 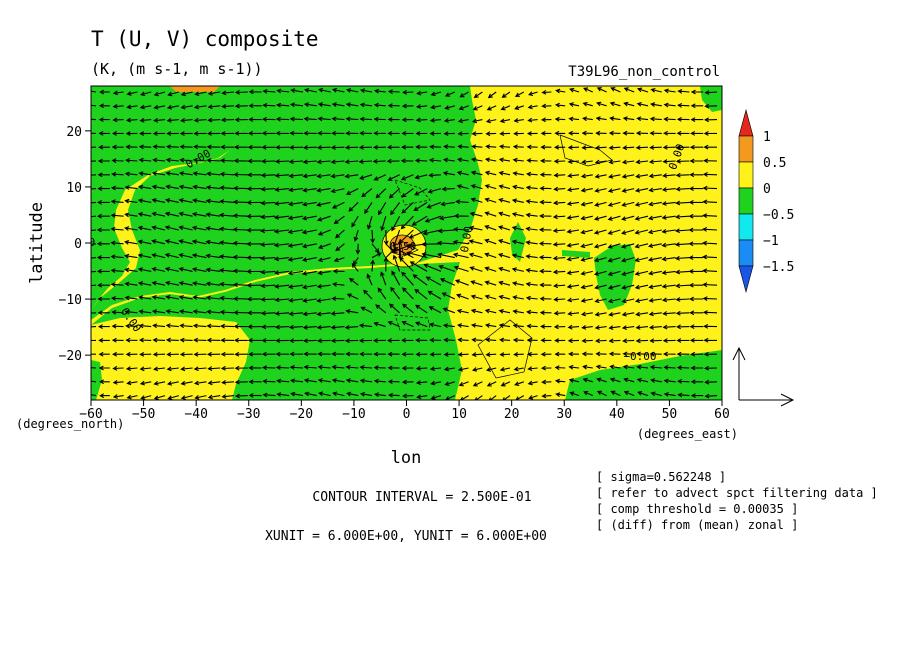 I want to click on contour-interval-text: CONTOUR INTERVAL = 2.500E-01, so click(x=421, y=497).